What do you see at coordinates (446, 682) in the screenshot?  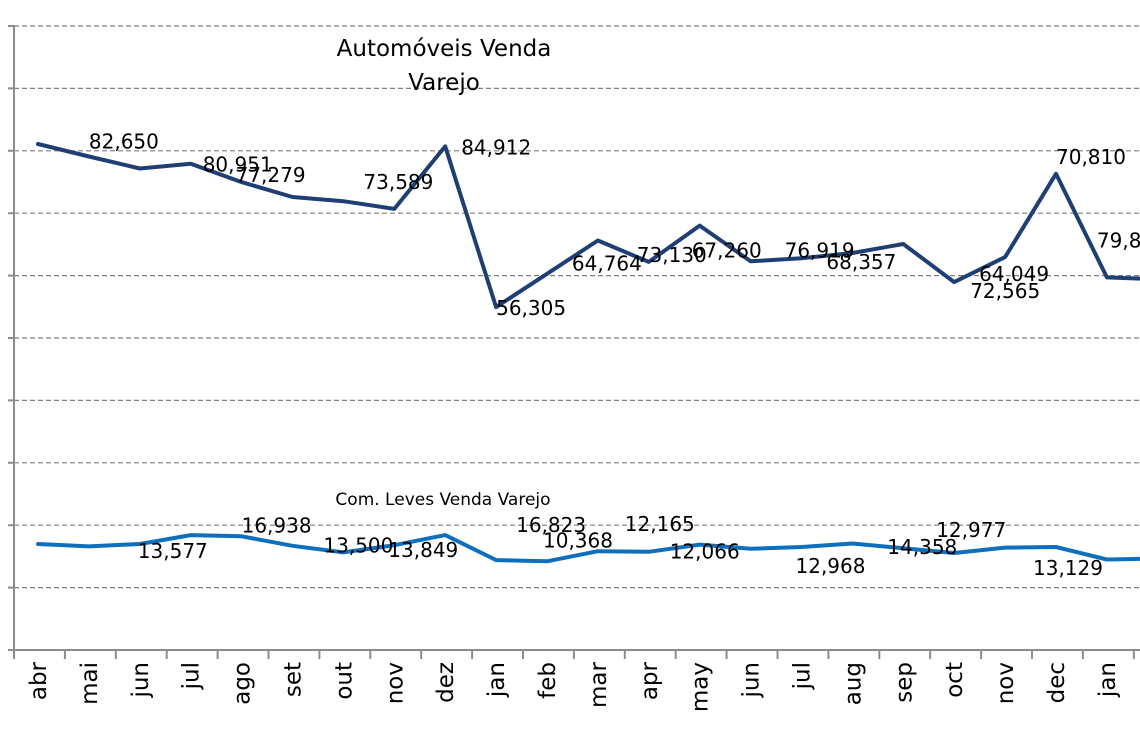 I see `x-tick-label: dez` at bounding box center [446, 682].